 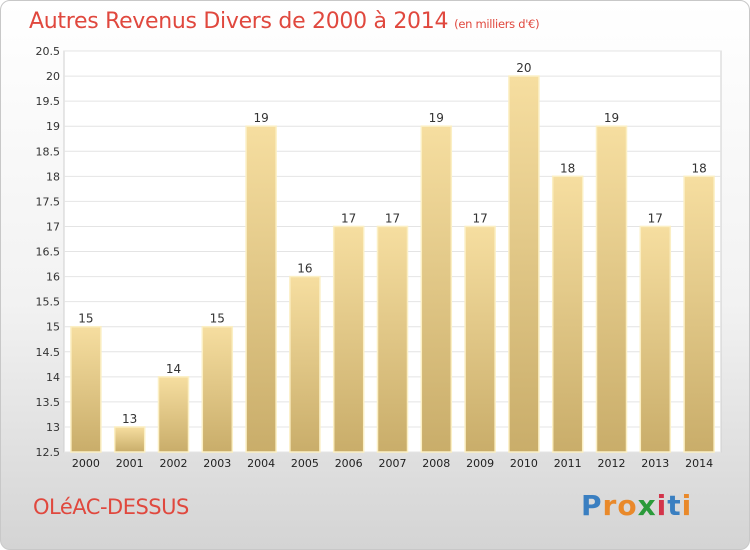 What do you see at coordinates (524, 264) in the screenshot?
I see `bar-2010` at bounding box center [524, 264].